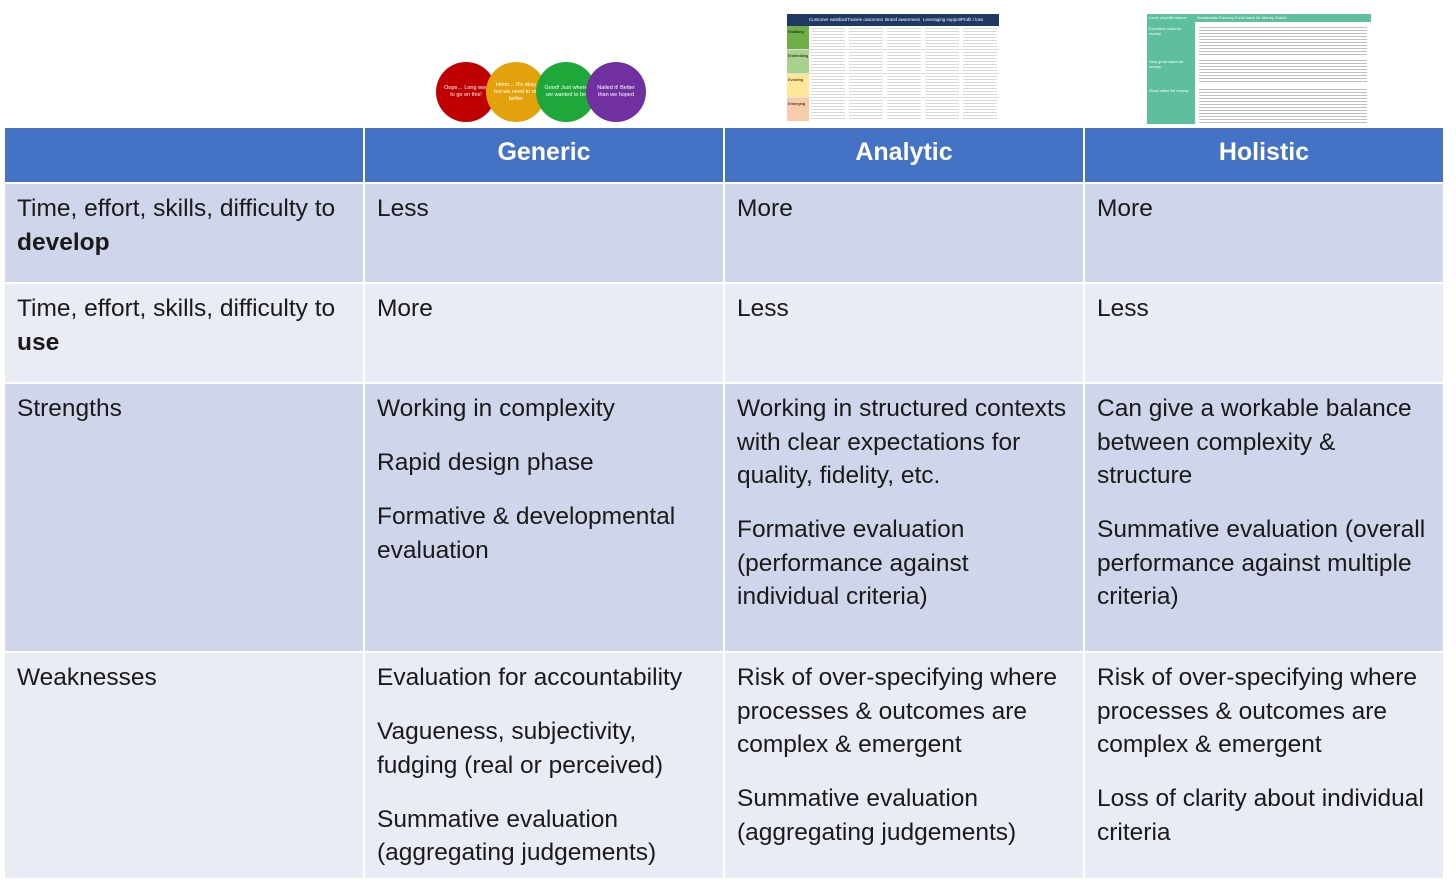 This screenshot has width=1456, height=881. I want to click on rubric-level-row: Emerging, so click(893, 109).